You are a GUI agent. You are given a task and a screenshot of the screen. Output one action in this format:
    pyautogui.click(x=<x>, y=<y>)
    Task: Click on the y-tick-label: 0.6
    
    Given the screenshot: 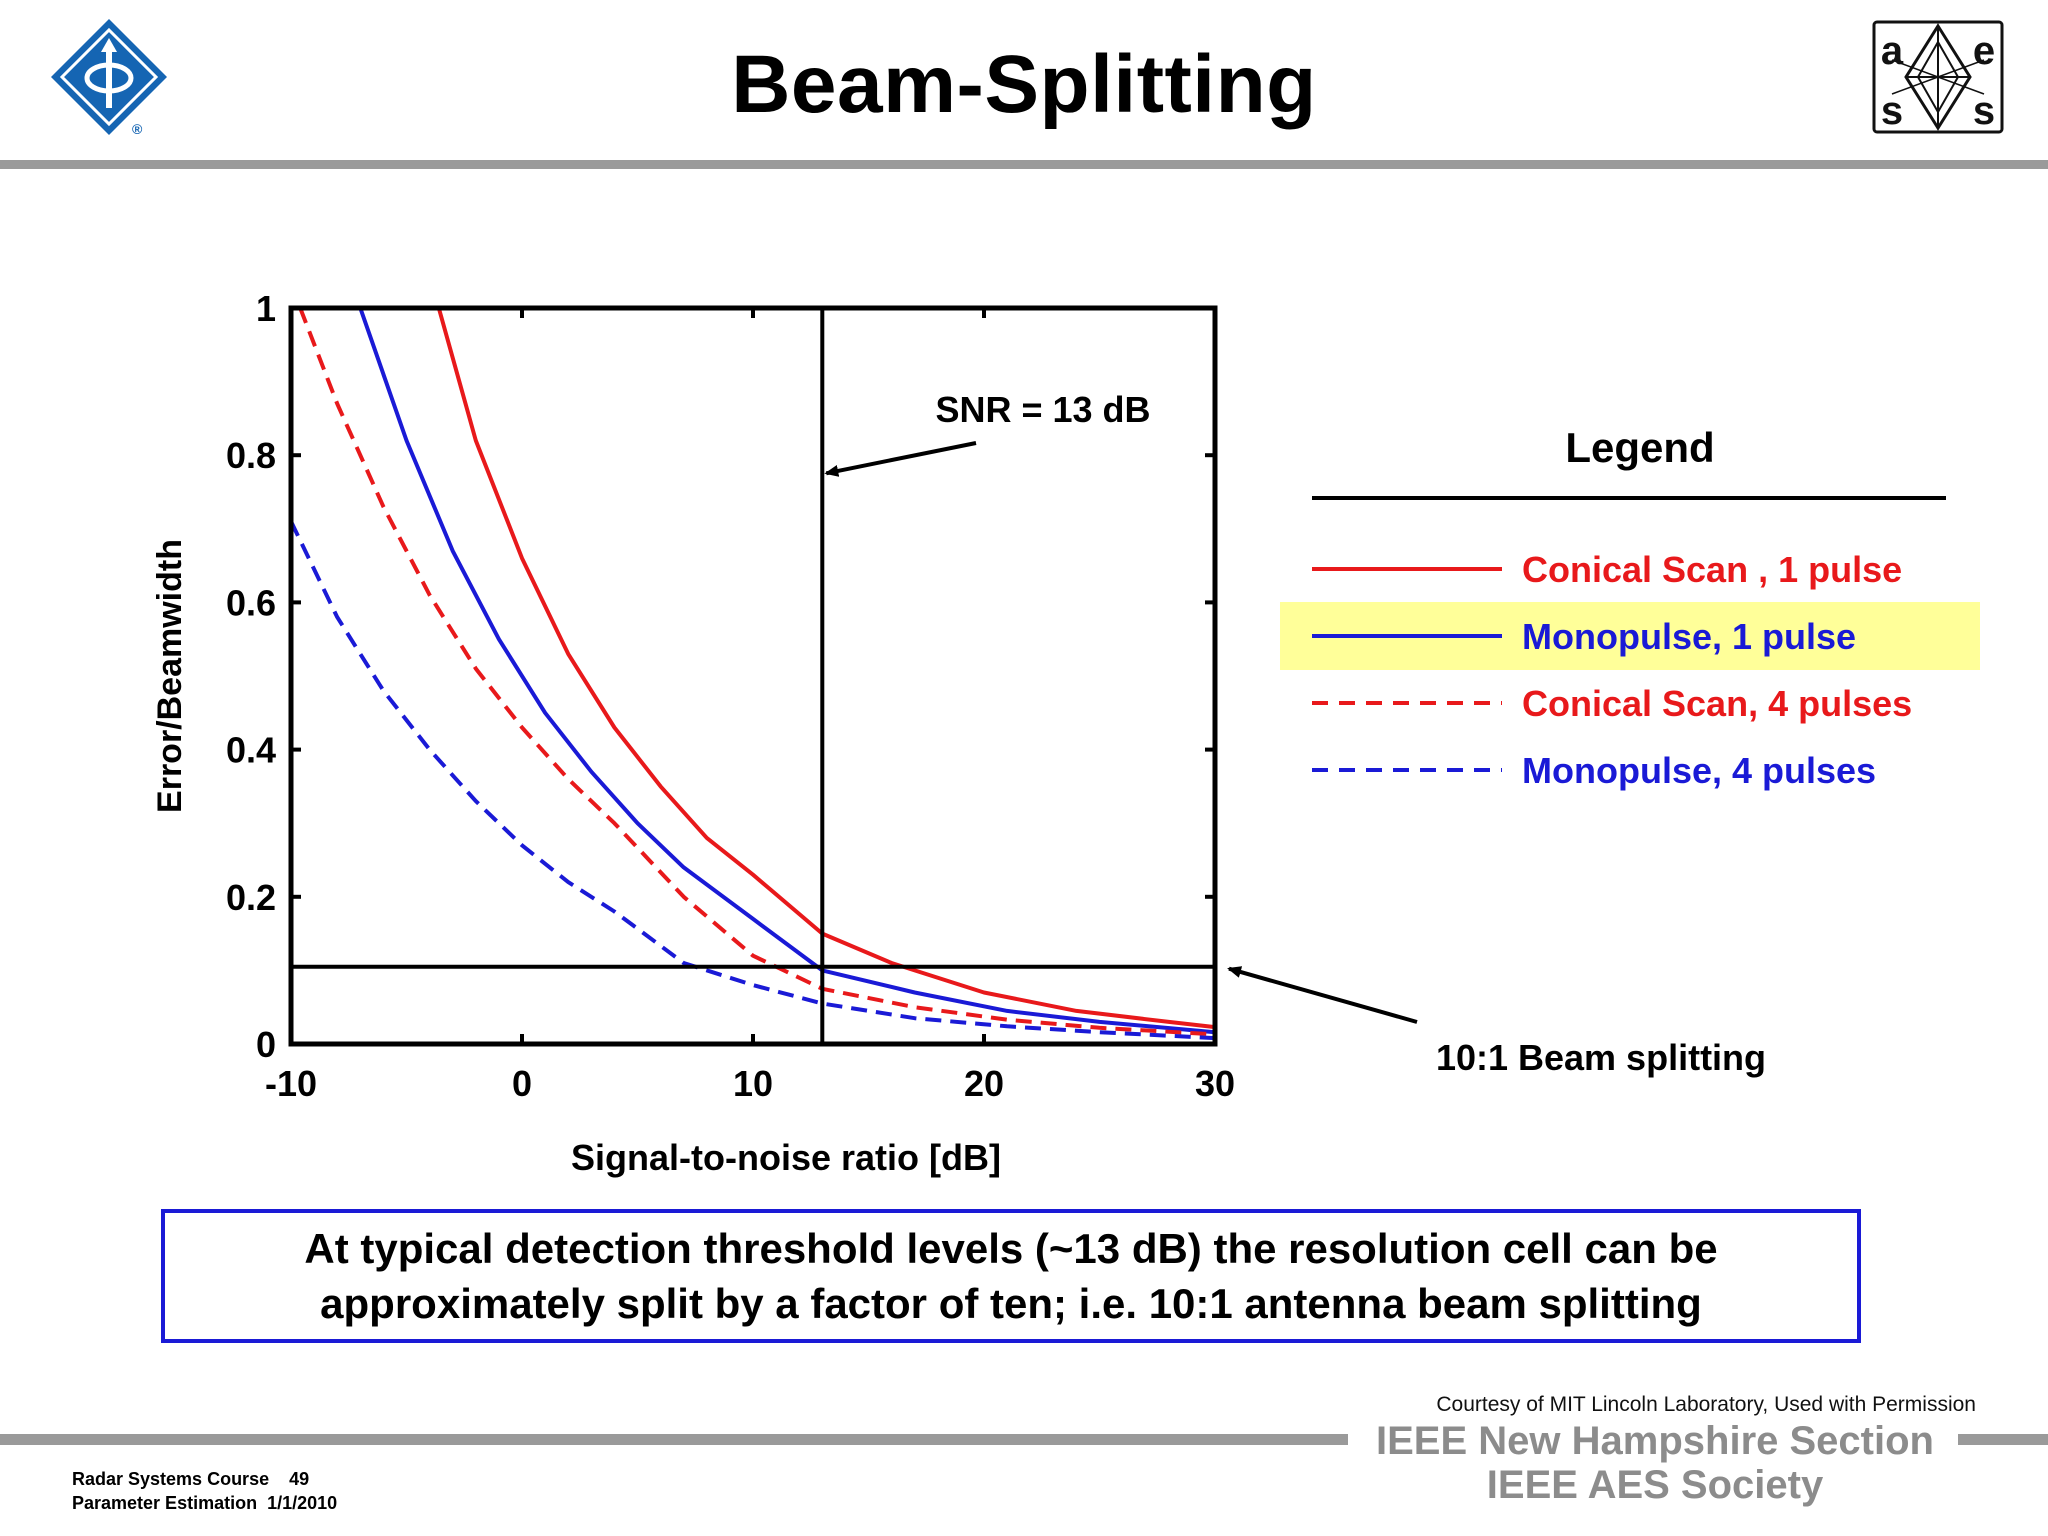 What is the action you would take?
    pyautogui.click(x=251, y=602)
    